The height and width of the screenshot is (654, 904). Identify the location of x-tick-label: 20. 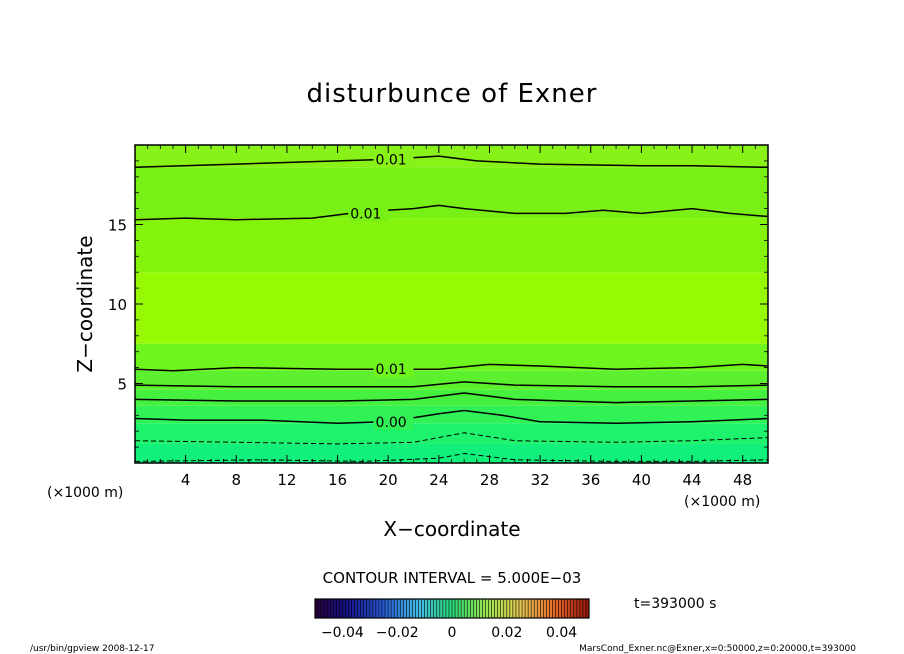
(388, 480).